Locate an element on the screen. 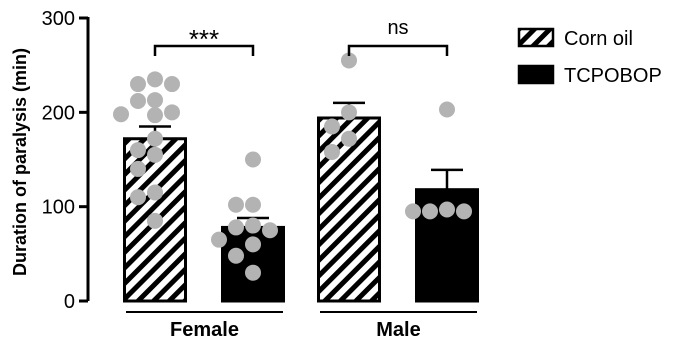 The height and width of the screenshot is (339, 676). significance-label: *** is located at coordinates (204, 39).